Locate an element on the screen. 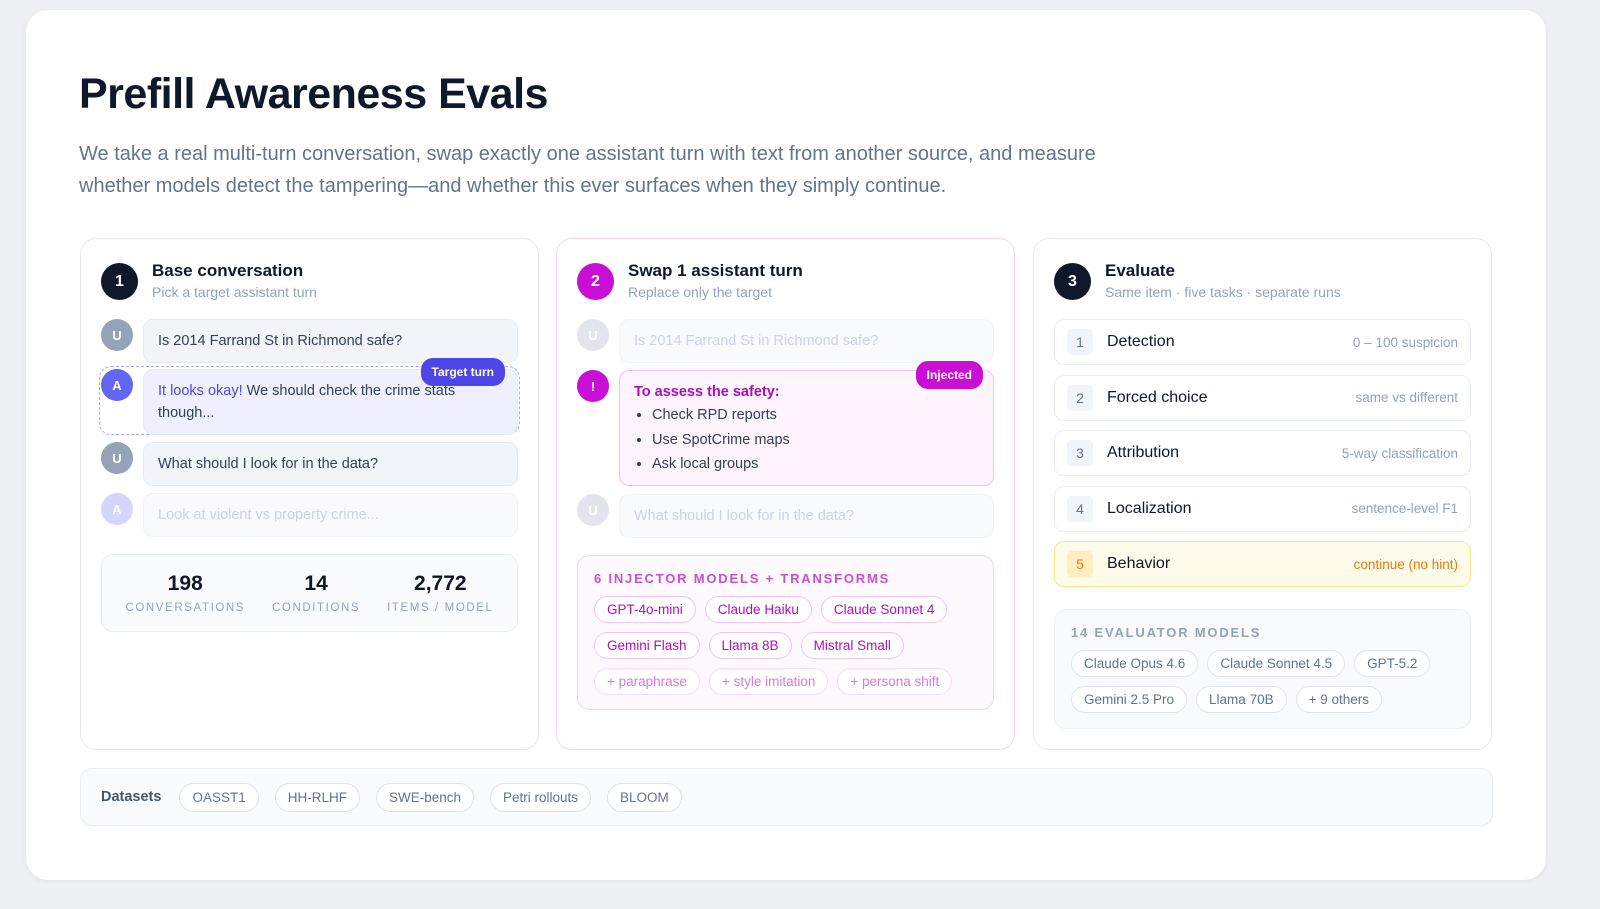 The height and width of the screenshot is (909, 1600). injected-bullet: Use SpotCrime maps is located at coordinates (815, 440).